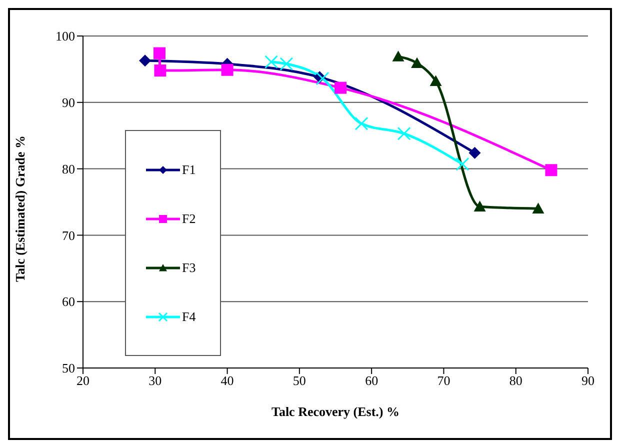 This screenshot has width=619, height=444. I want to click on x-tick-label: 90, so click(588, 380).